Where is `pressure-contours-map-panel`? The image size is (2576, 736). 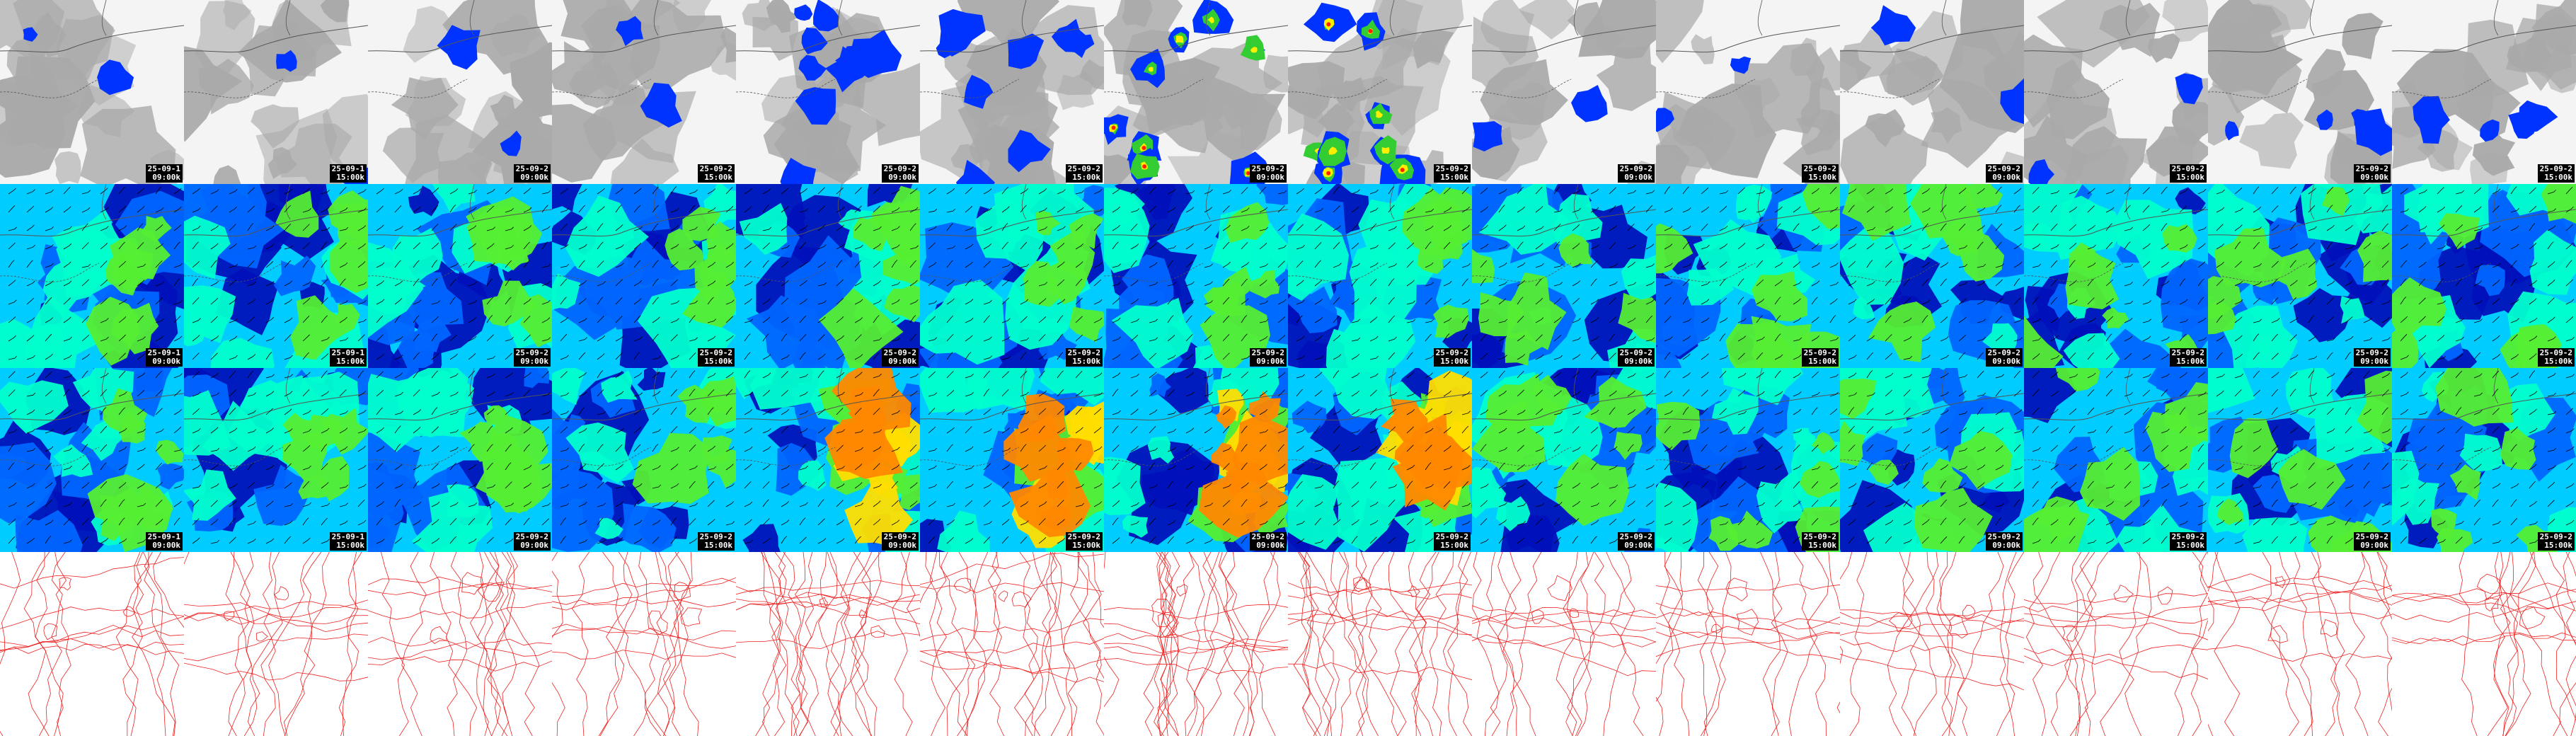 pressure-contours-map-panel is located at coordinates (2116, 644).